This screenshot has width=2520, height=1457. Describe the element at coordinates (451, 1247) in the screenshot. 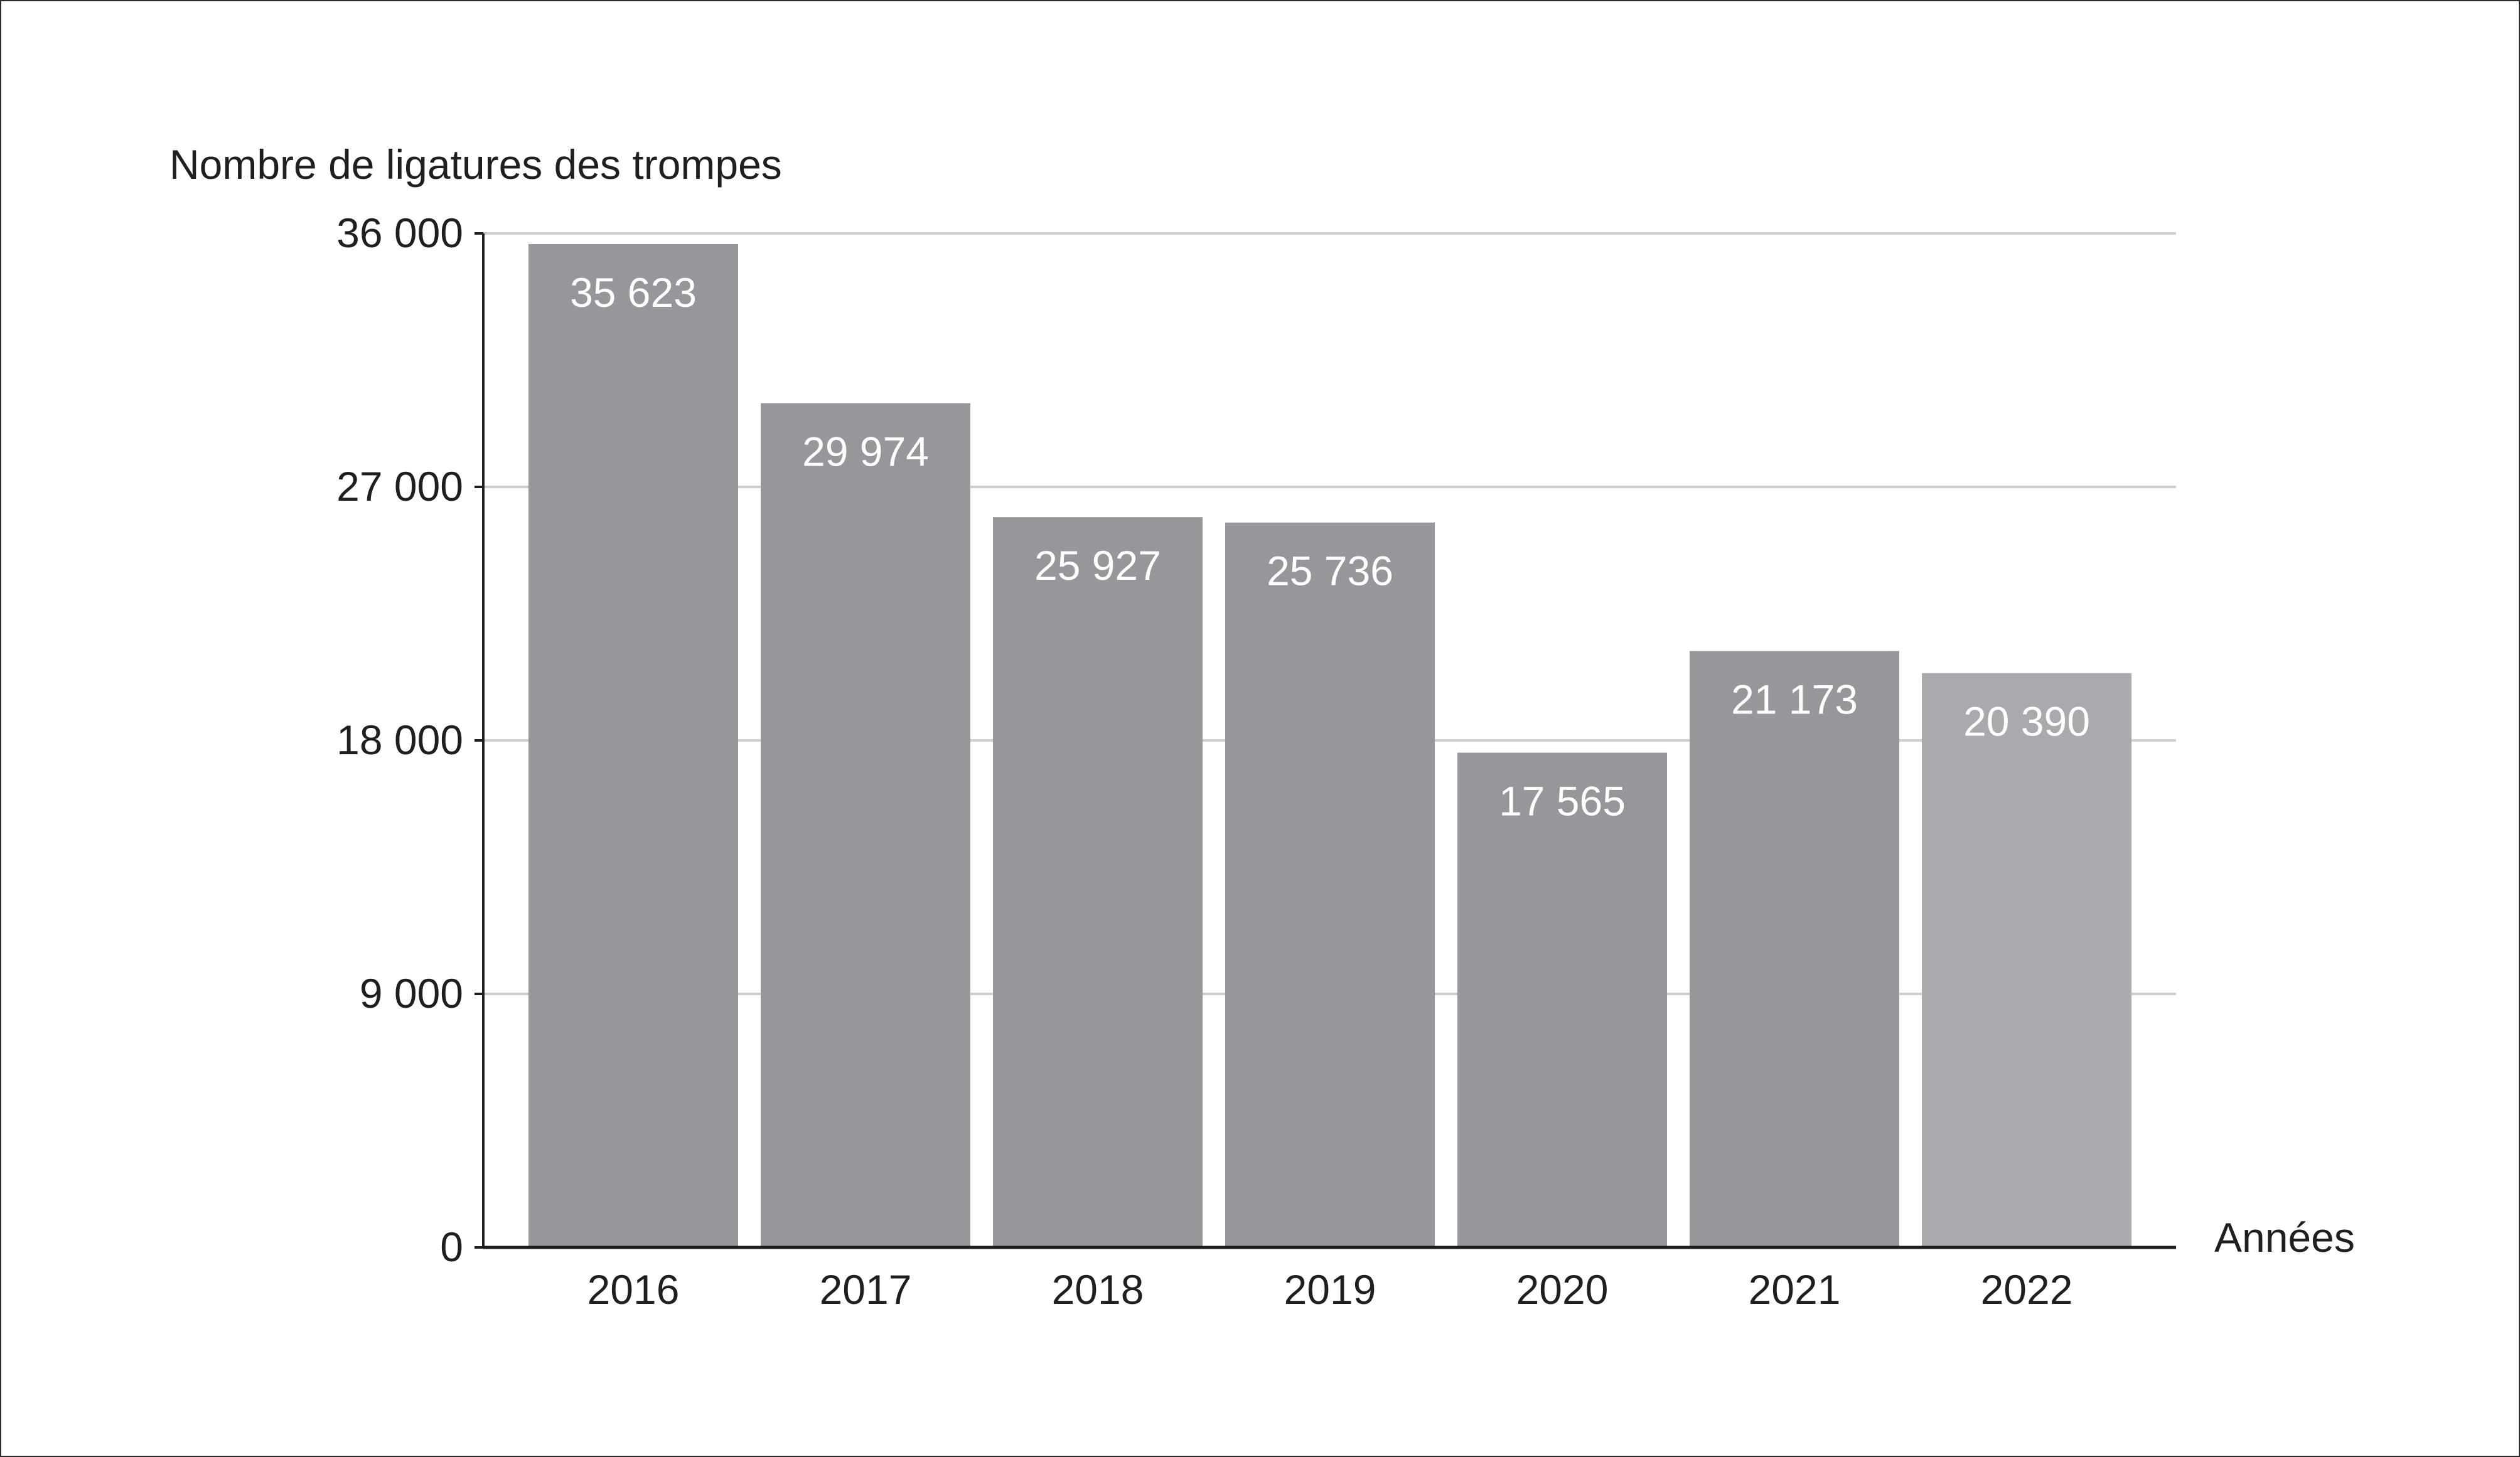

I see `y-tick-label: 0` at that location.